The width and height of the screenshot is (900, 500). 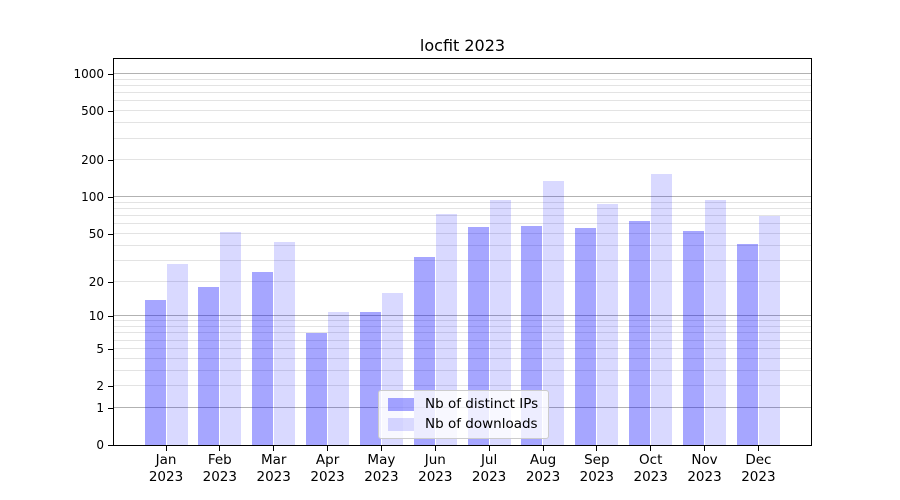 What do you see at coordinates (401, 404) in the screenshot?
I see `legend-swatch-distinct-ips` at bounding box center [401, 404].